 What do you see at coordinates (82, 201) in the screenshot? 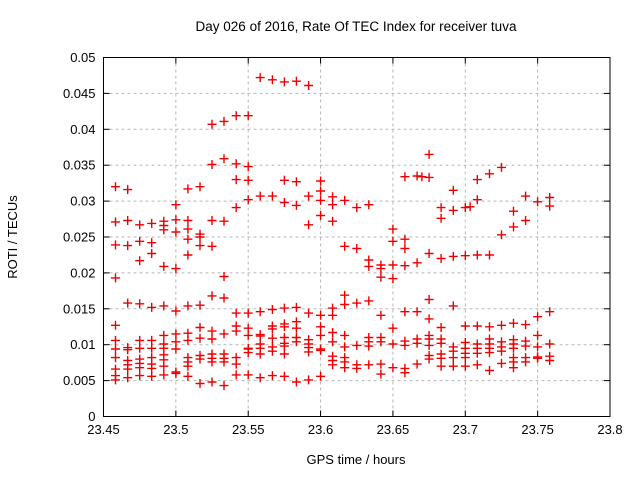
I see `y-tick-label: 0.03` at bounding box center [82, 201].